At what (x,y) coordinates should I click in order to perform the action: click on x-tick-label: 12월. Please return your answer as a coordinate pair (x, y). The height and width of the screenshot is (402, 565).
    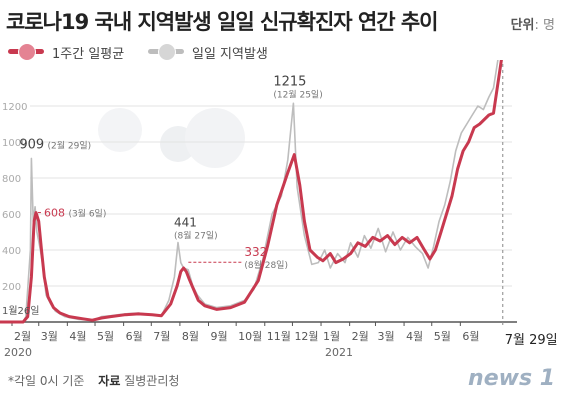
    Looking at the image, I should click on (306, 336).